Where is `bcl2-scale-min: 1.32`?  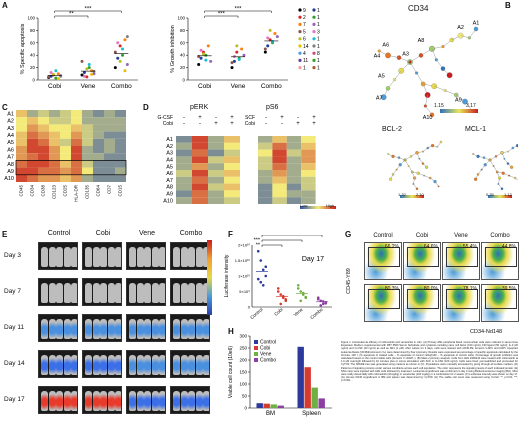
bcl2-scale-min: 1.32 is located at coordinates (402, 194).